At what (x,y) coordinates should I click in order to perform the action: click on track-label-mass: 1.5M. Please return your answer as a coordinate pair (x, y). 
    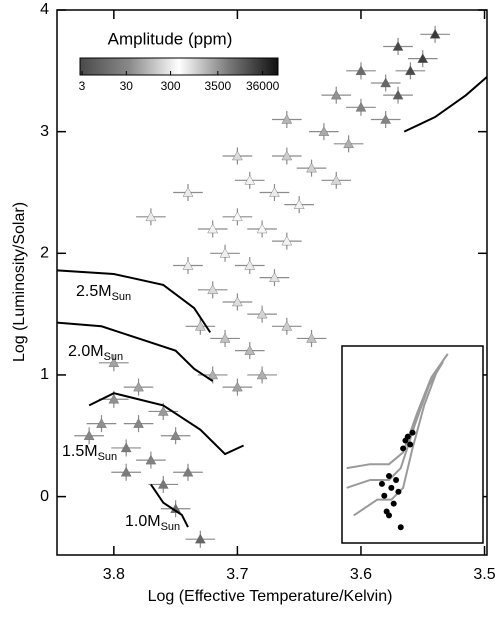
    Looking at the image, I should click on (80, 451).